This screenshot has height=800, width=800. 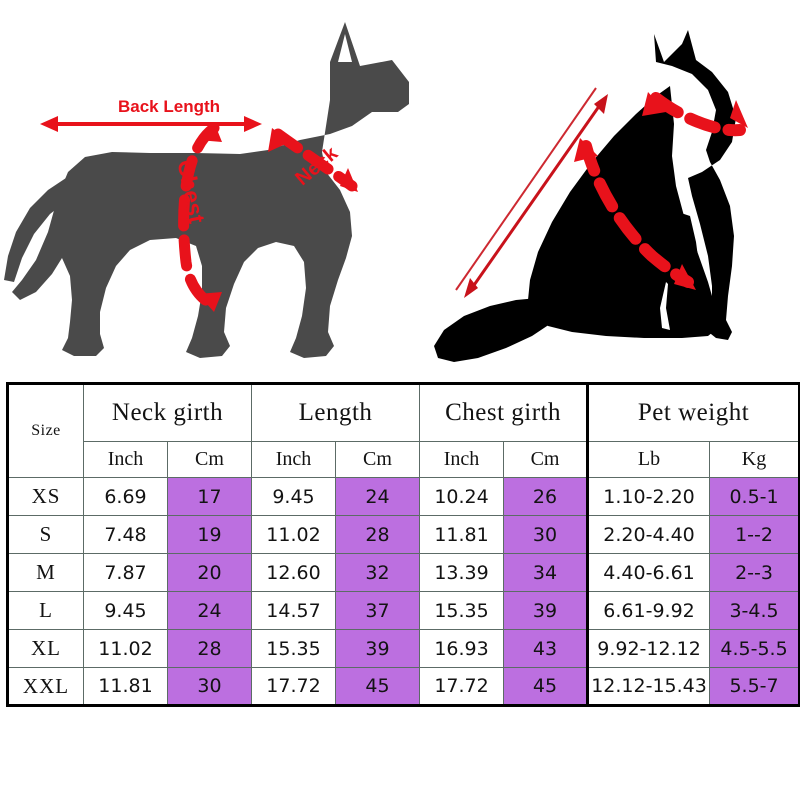 I want to click on cell-chest-cm: 45, so click(x=546, y=686).